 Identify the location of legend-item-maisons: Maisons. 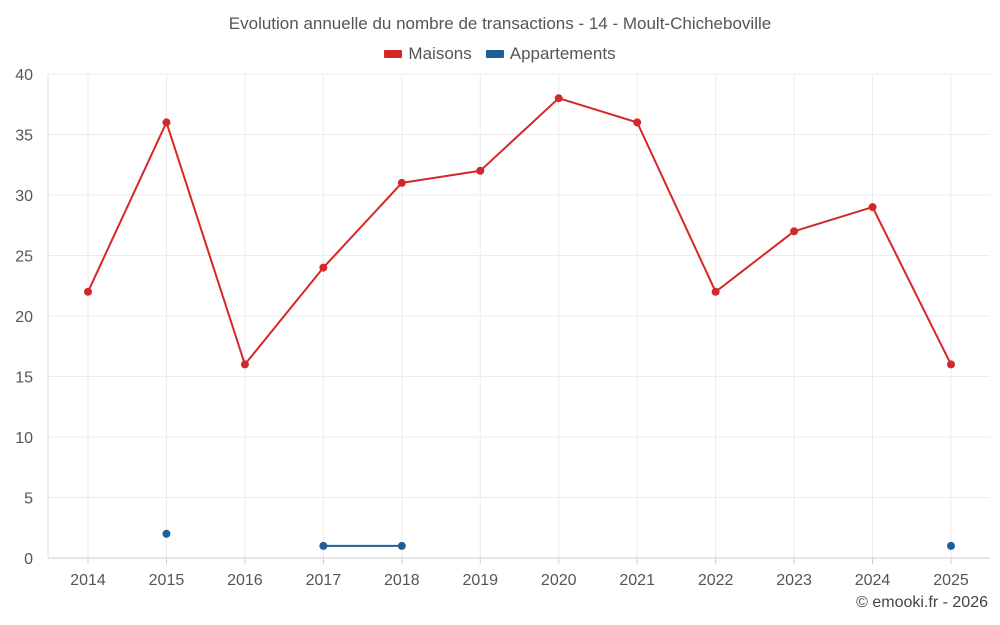
(428, 54).